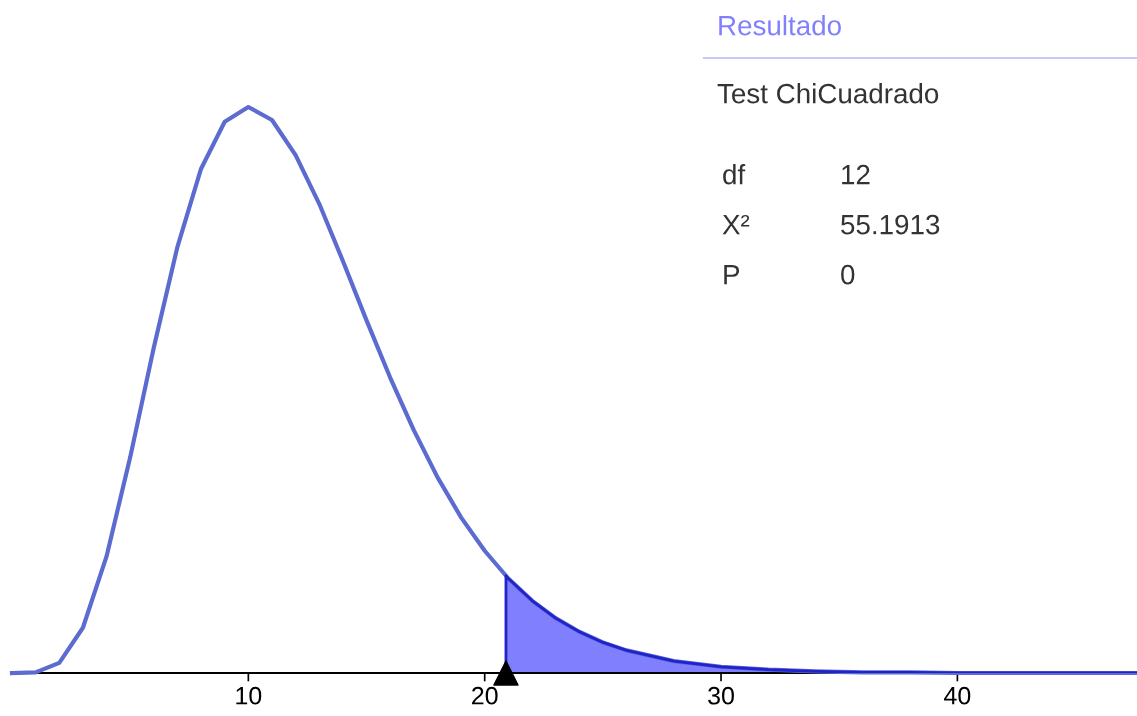 This screenshot has height=716, width=1137. Describe the element at coordinates (721, 695) in the screenshot. I see `x-tick-label: 30` at that location.